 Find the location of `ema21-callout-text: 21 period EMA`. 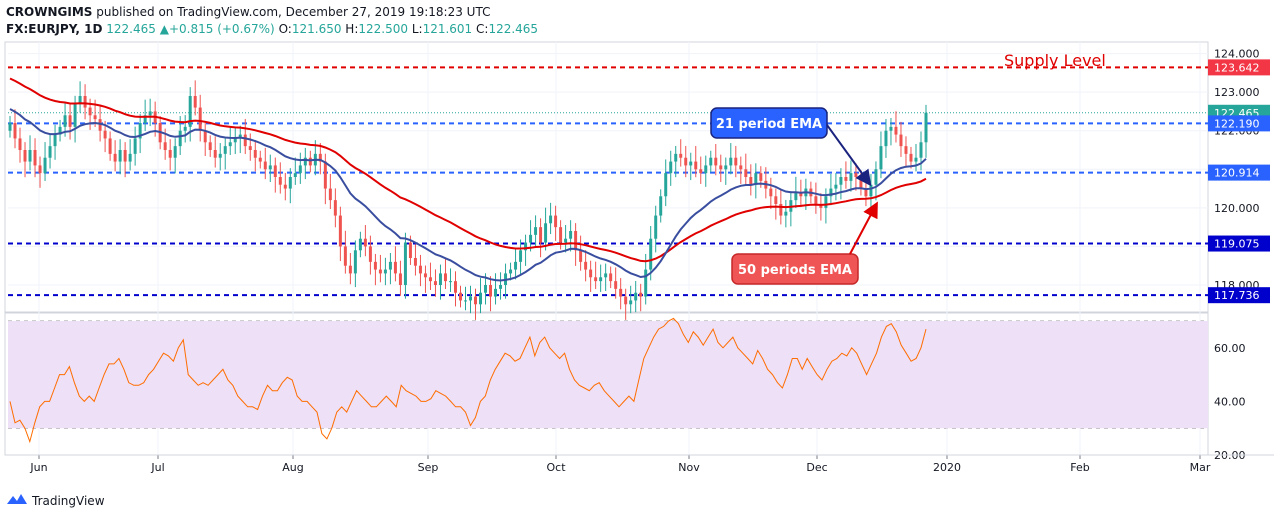

ema21-callout-text: 21 period EMA is located at coordinates (769, 124).